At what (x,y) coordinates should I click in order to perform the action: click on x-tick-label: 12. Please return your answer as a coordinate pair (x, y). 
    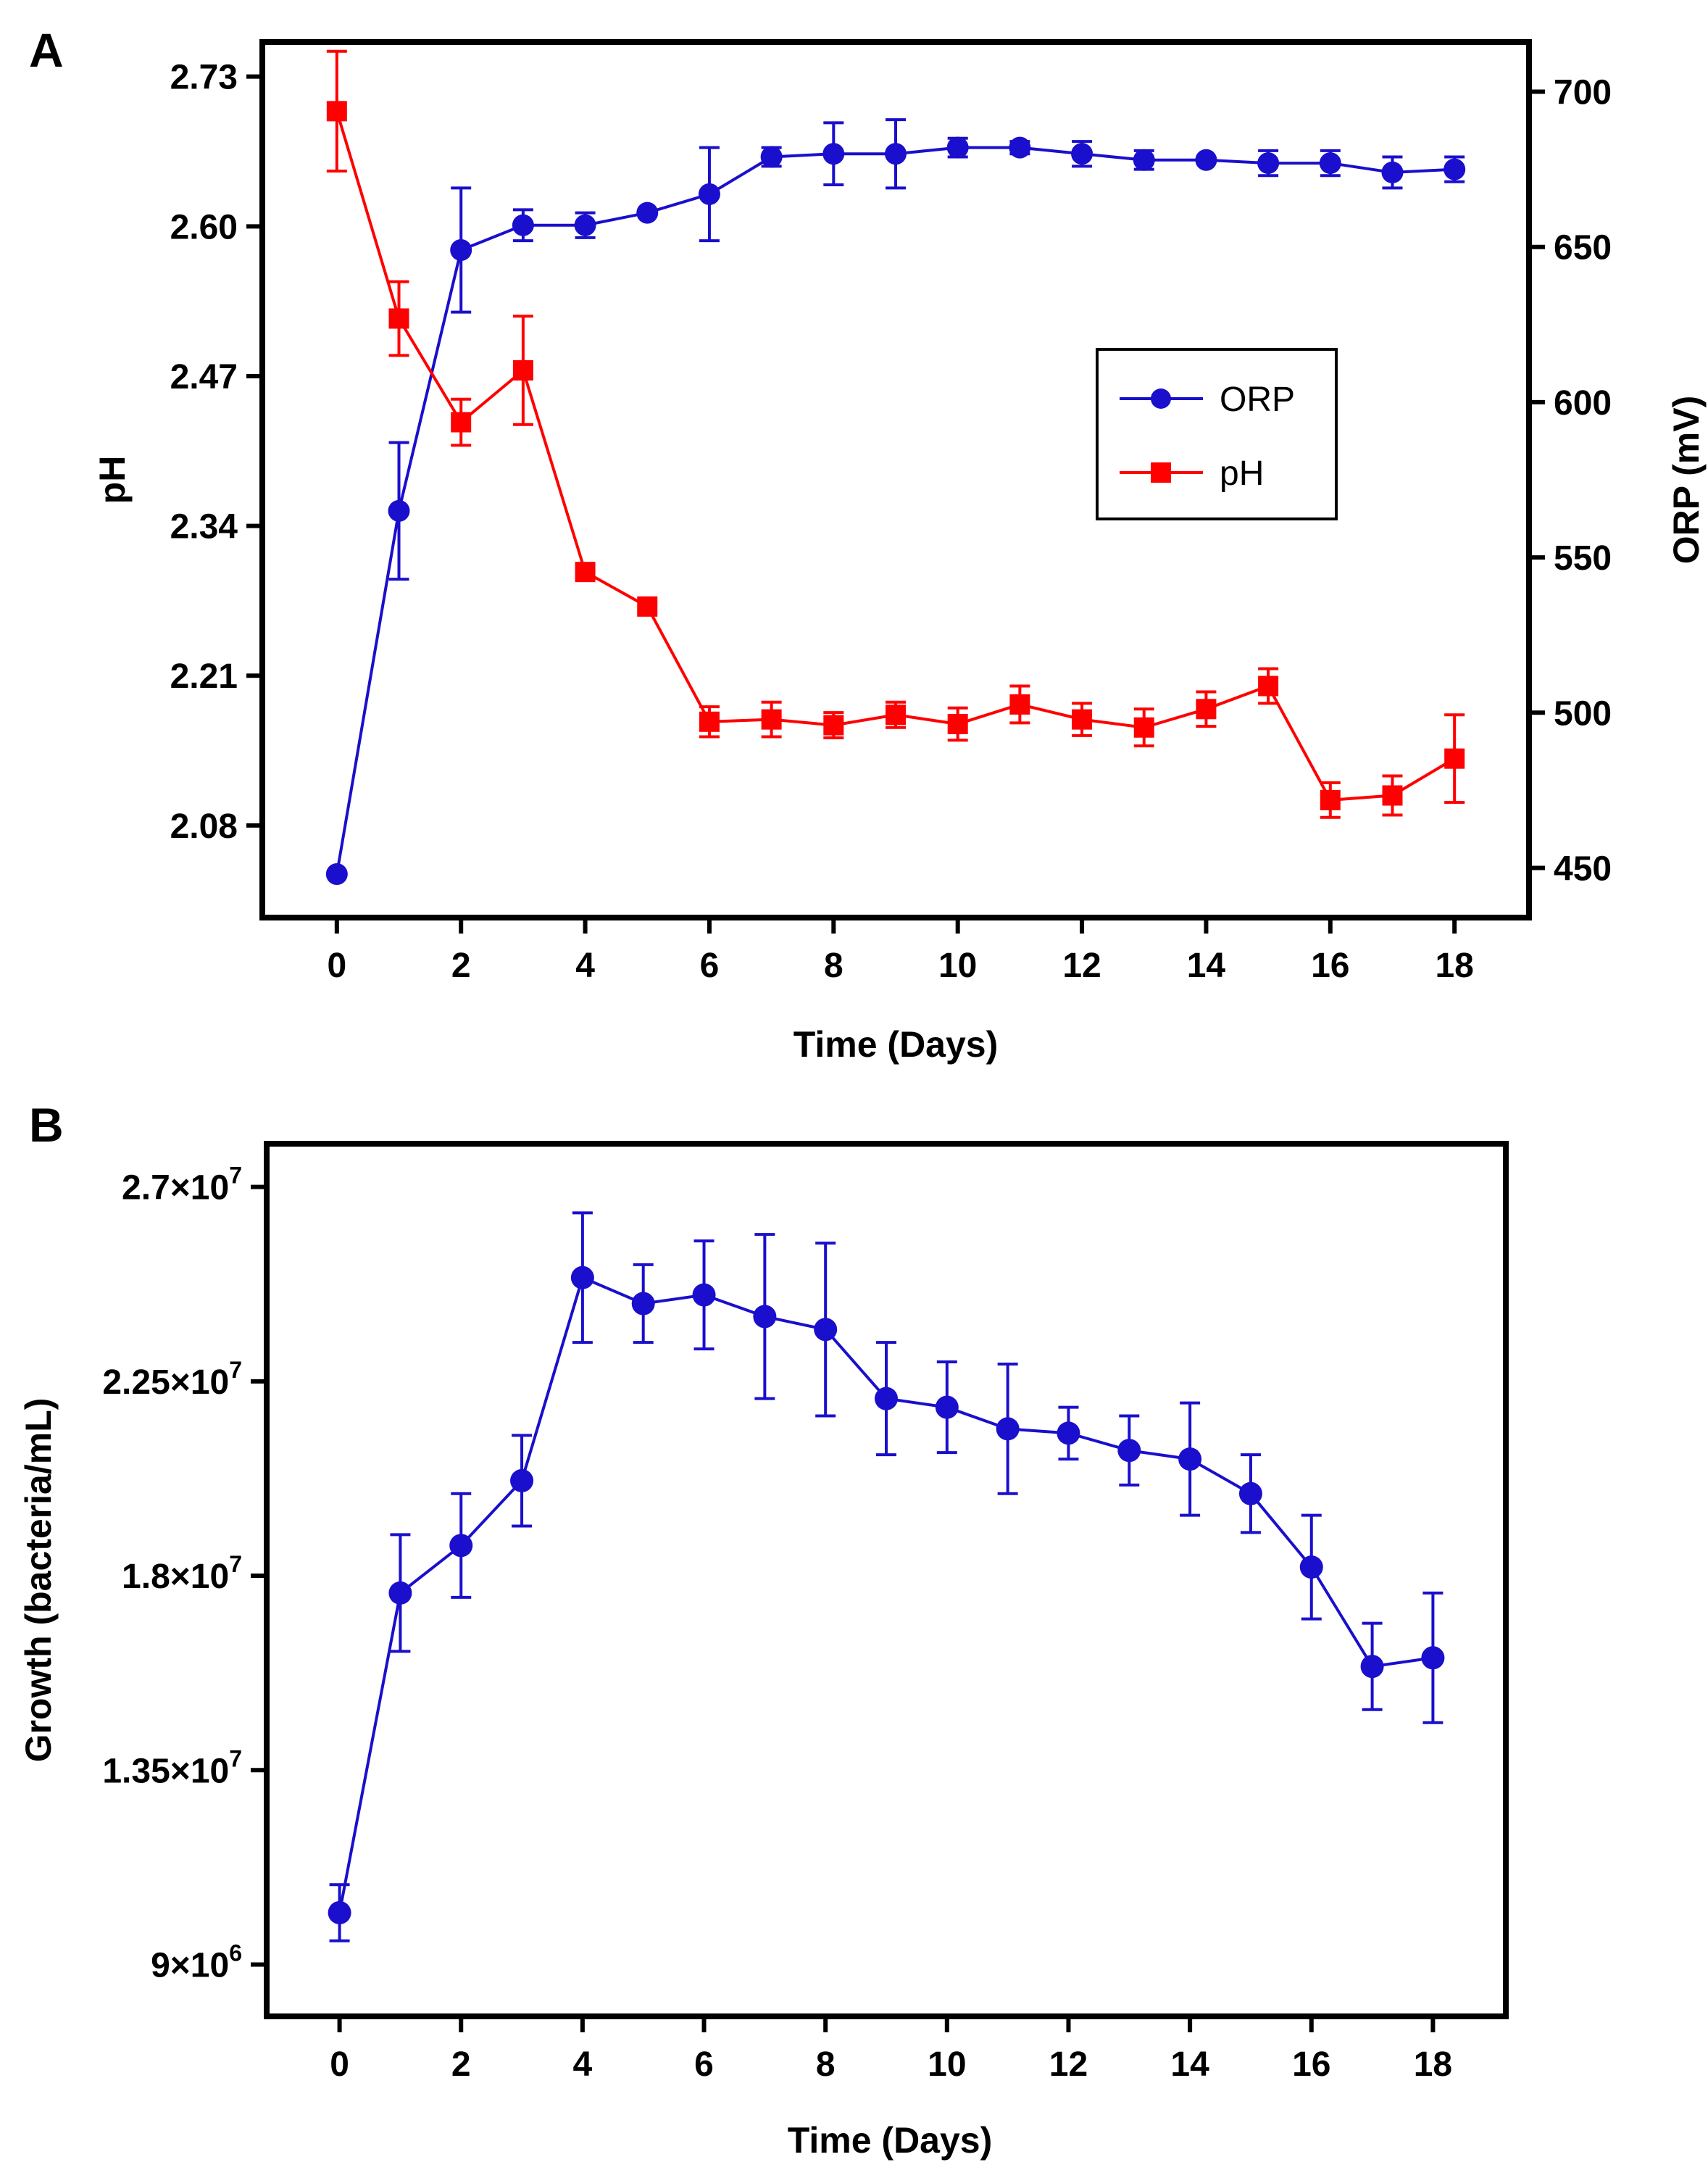
    Looking at the image, I should click on (1068, 2064).